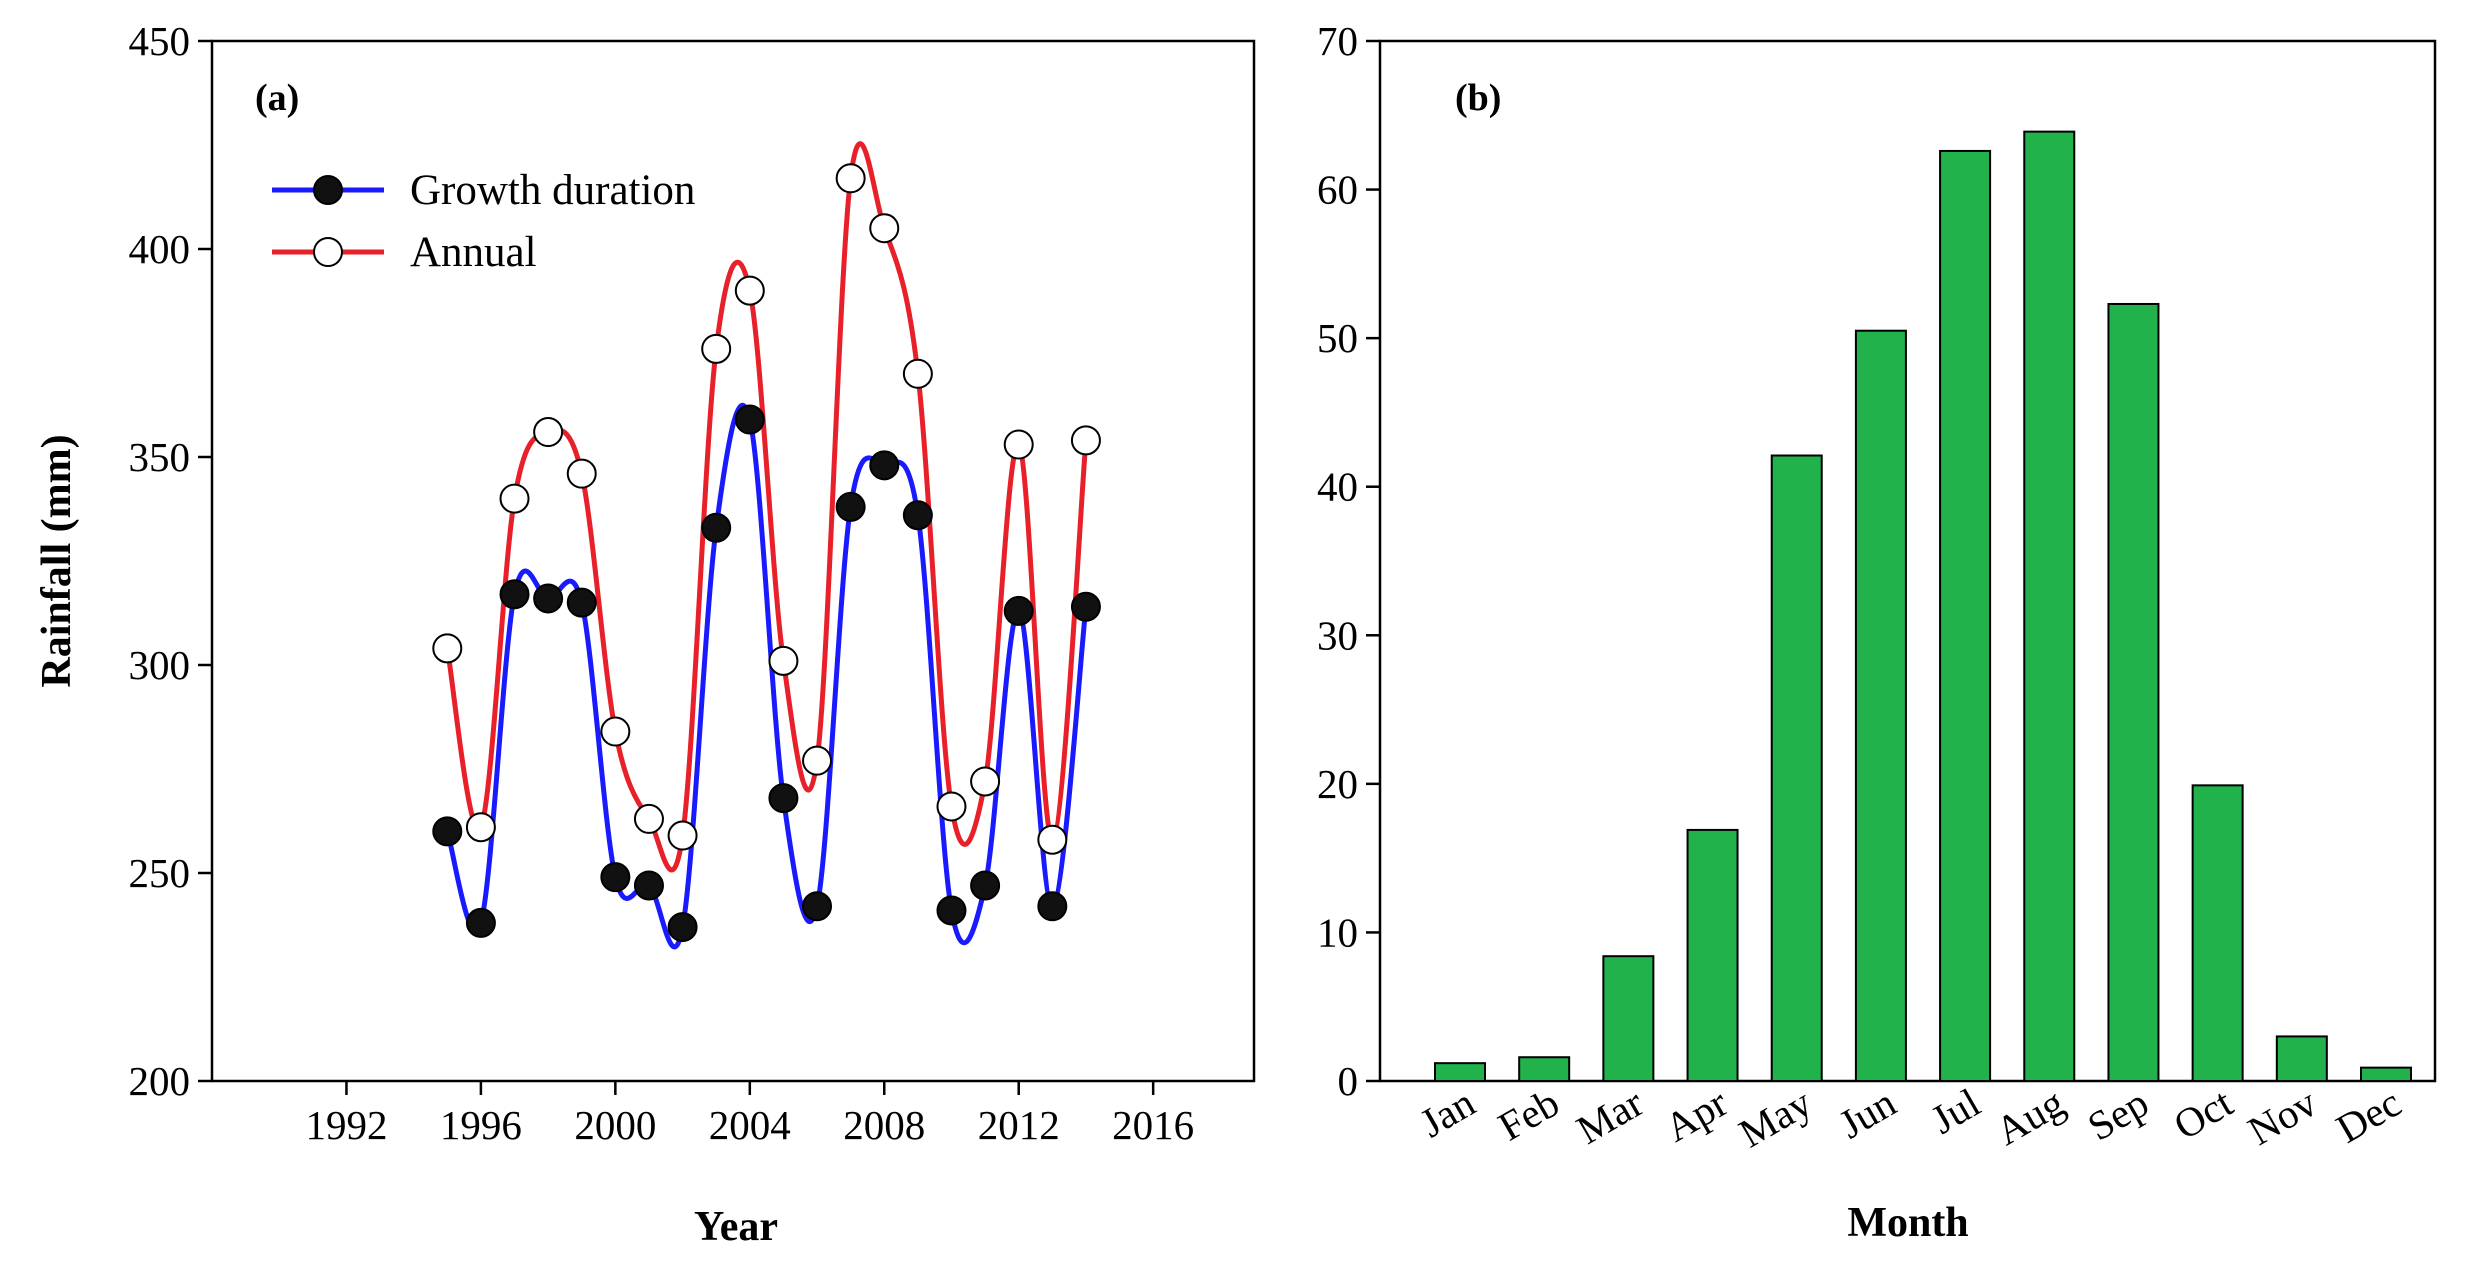 The image size is (2466, 1269). What do you see at coordinates (2203, 1114) in the screenshot?
I see `panel-b-x-tick-label: Oct` at bounding box center [2203, 1114].